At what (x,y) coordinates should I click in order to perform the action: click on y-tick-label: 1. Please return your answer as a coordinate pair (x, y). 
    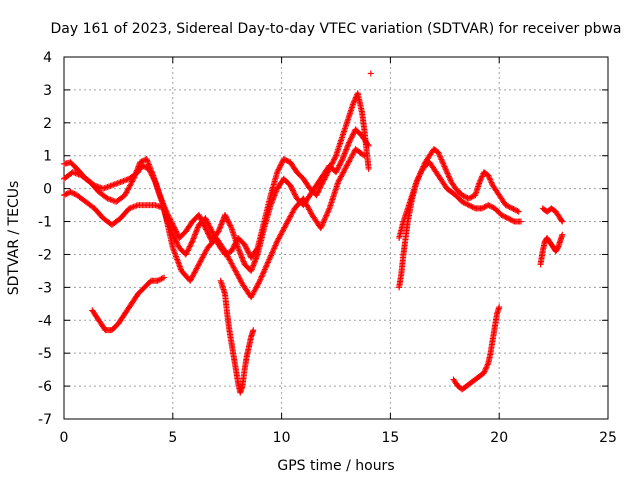
    Looking at the image, I should click on (47, 157).